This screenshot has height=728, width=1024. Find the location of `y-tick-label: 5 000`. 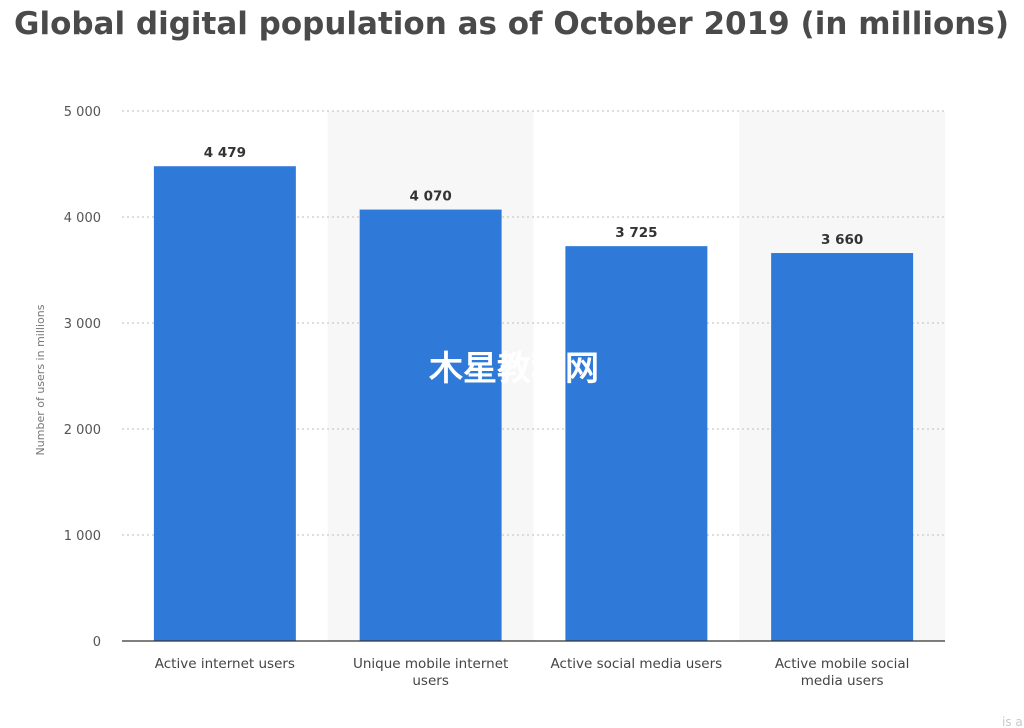

y-tick-label: 5 000 is located at coordinates (82, 112).